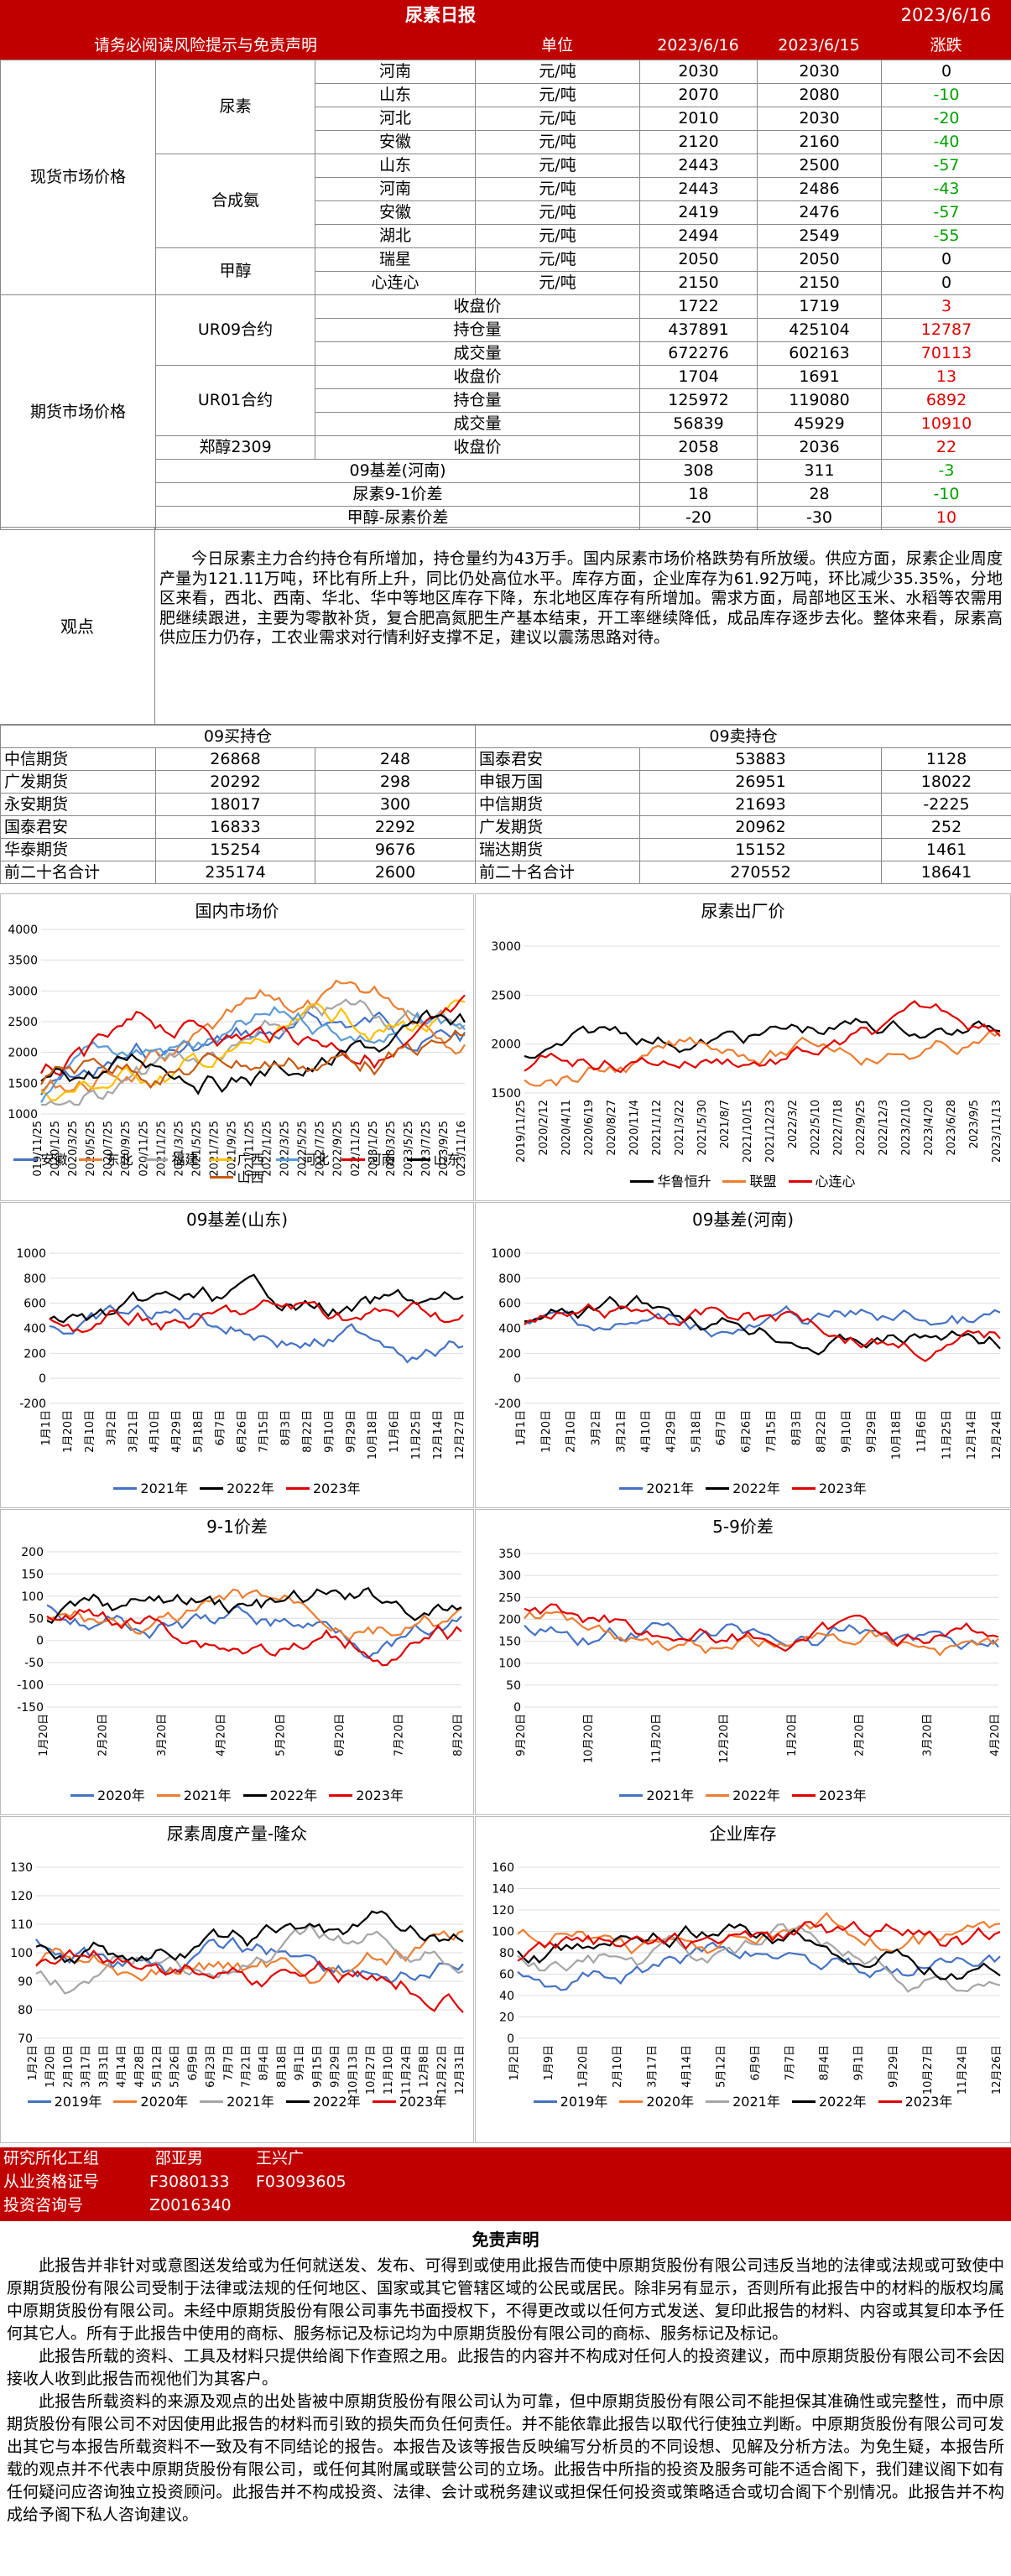 This screenshot has width=1011, height=2576. Describe the element at coordinates (771, 1431) in the screenshot. I see `x-tick-label: 7月15日` at that location.